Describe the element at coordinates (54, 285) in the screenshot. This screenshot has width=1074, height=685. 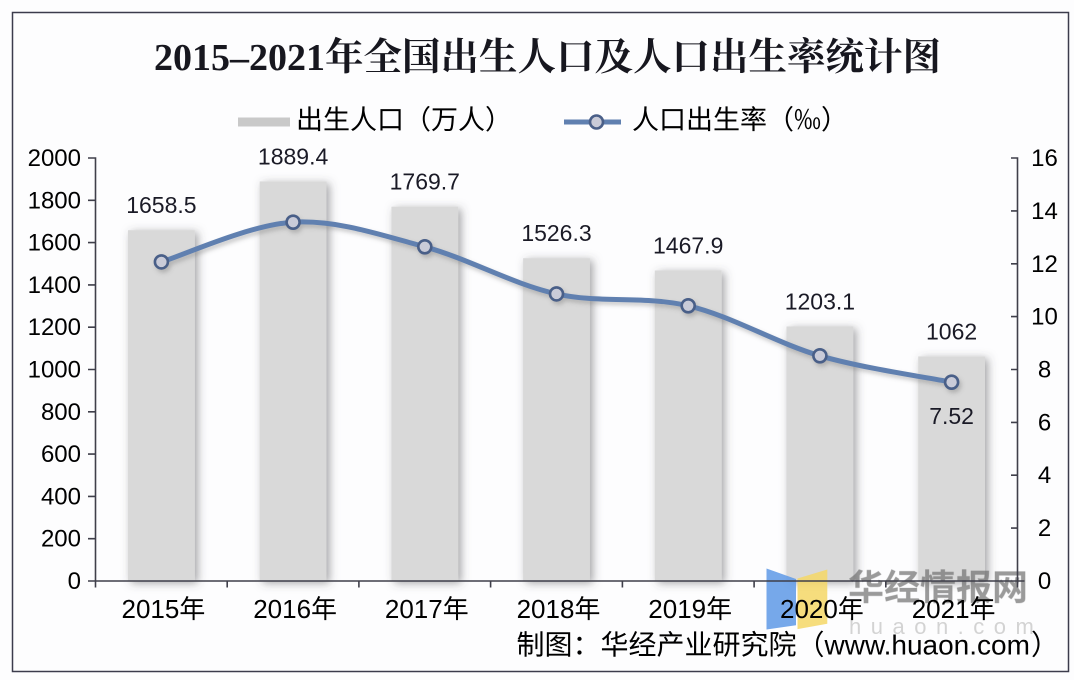
I see `svg-text: 1400` at that location.